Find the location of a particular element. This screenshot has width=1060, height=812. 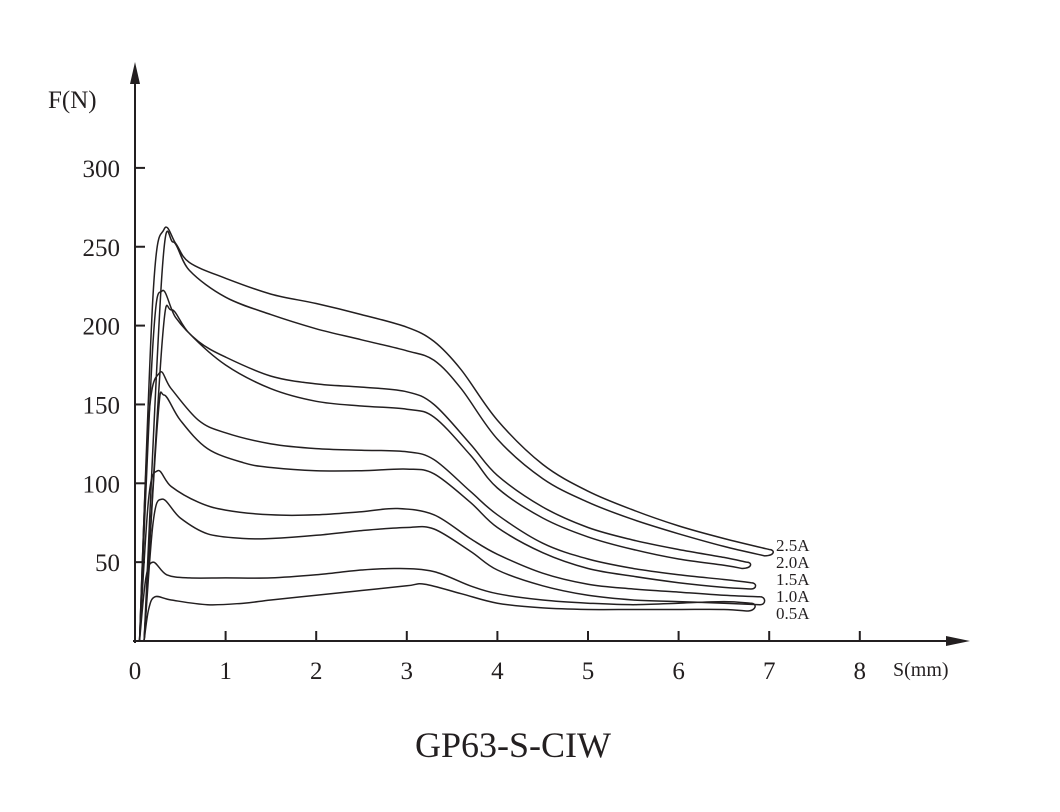

series-label: 1.0A is located at coordinates (793, 596).